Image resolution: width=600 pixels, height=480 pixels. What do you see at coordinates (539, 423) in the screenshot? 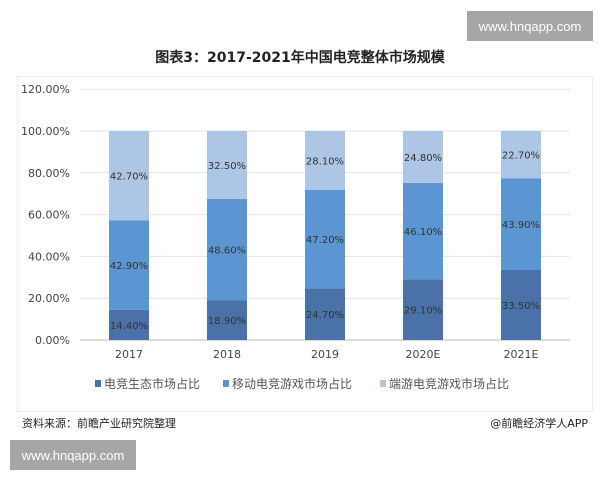
I see `credit-note: @前瞻经济学人APP` at bounding box center [539, 423].